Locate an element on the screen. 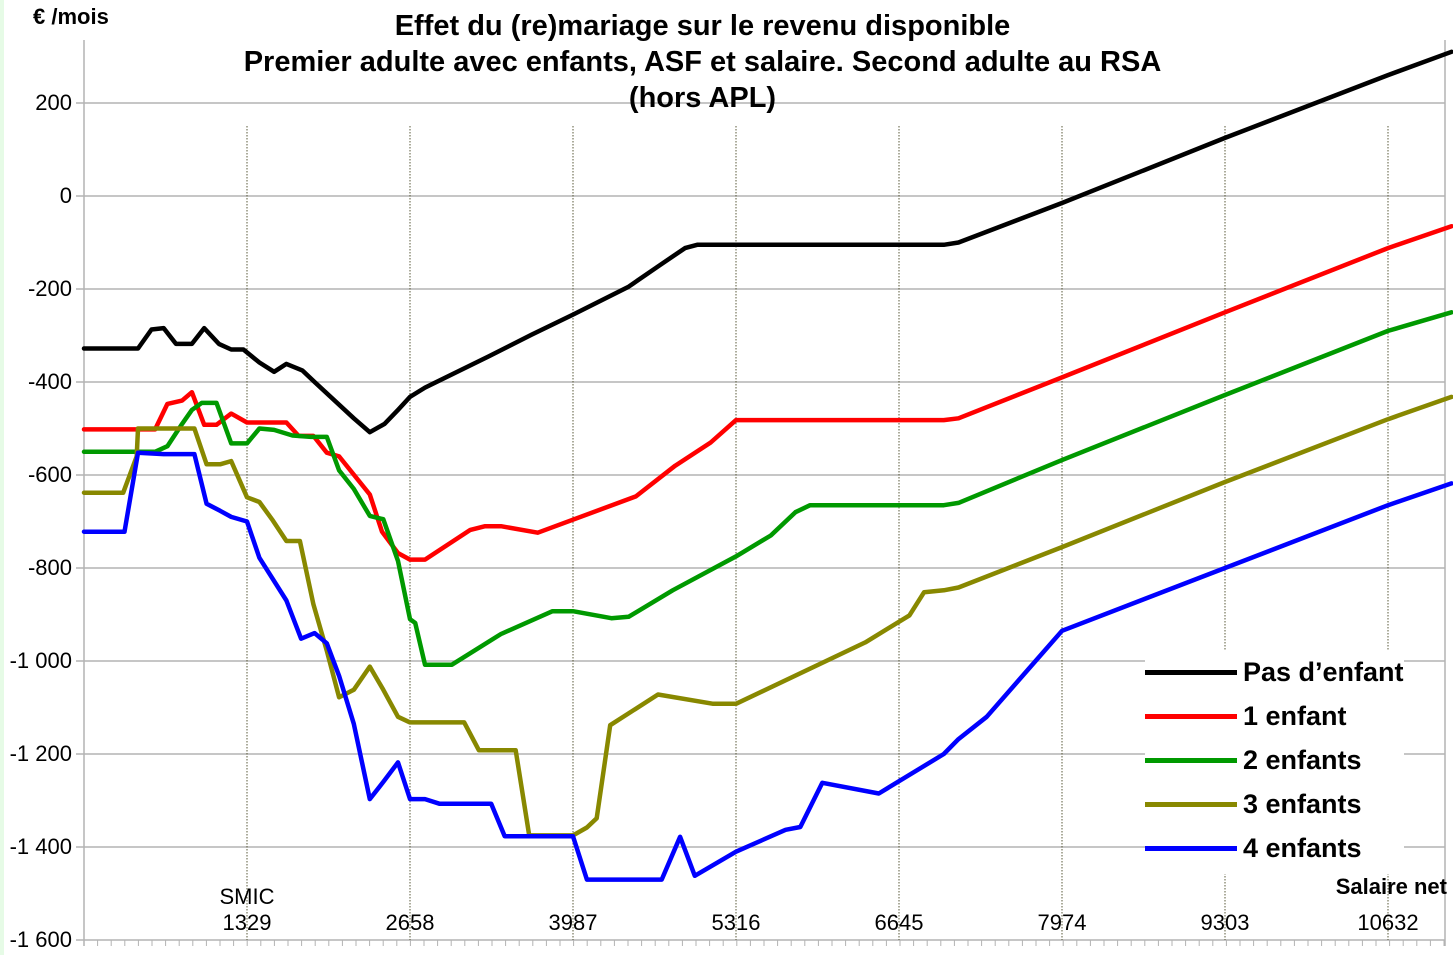 This screenshot has height=955, width=1453. legend-item-4-children: 4 enfants is located at coordinates (1274, 848).